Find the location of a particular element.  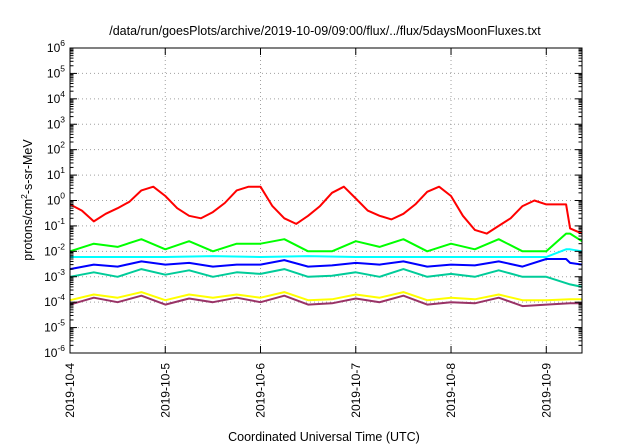

x-tick-label: 2019-10-7 is located at coordinates (356, 390).